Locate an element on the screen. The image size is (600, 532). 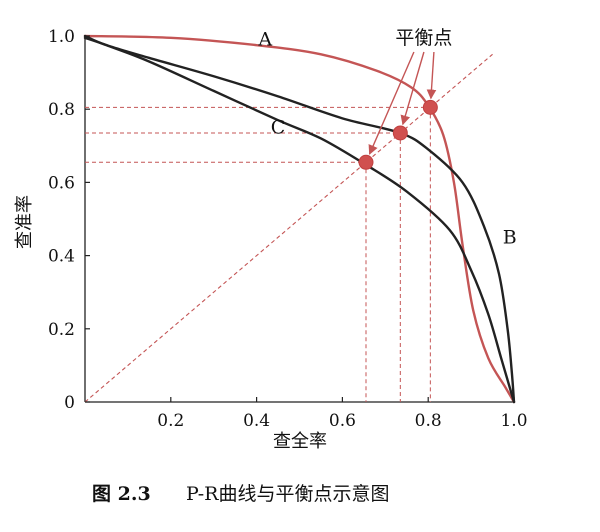
series-label-b: B is located at coordinates (510, 237).